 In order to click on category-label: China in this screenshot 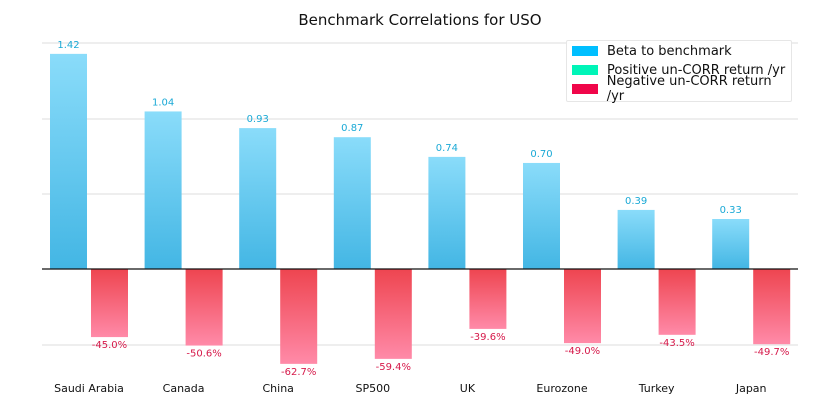, I will do `click(277, 388)`.